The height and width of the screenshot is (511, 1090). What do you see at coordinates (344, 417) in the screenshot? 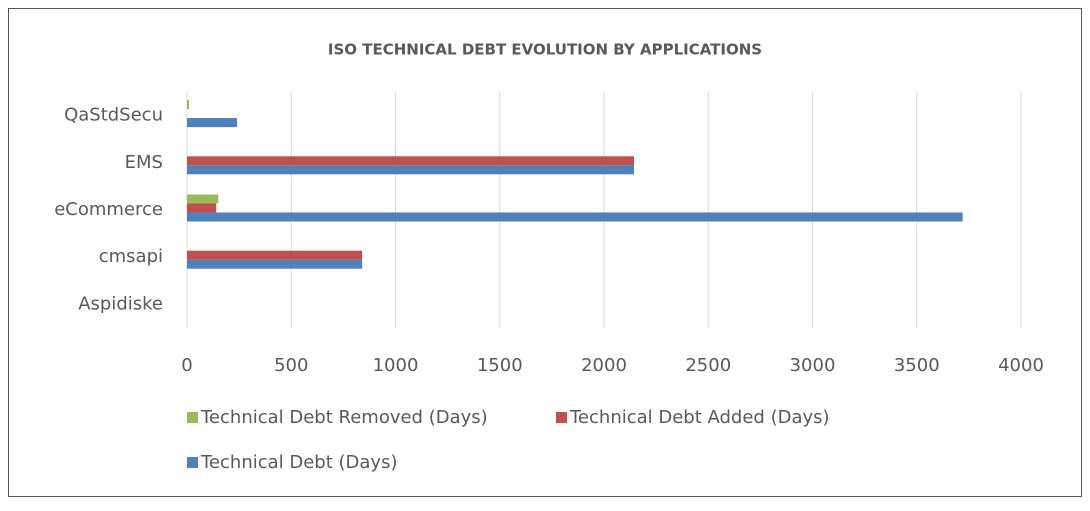
I see `legend-label: Technical Debt Removed (Days)` at bounding box center [344, 417].